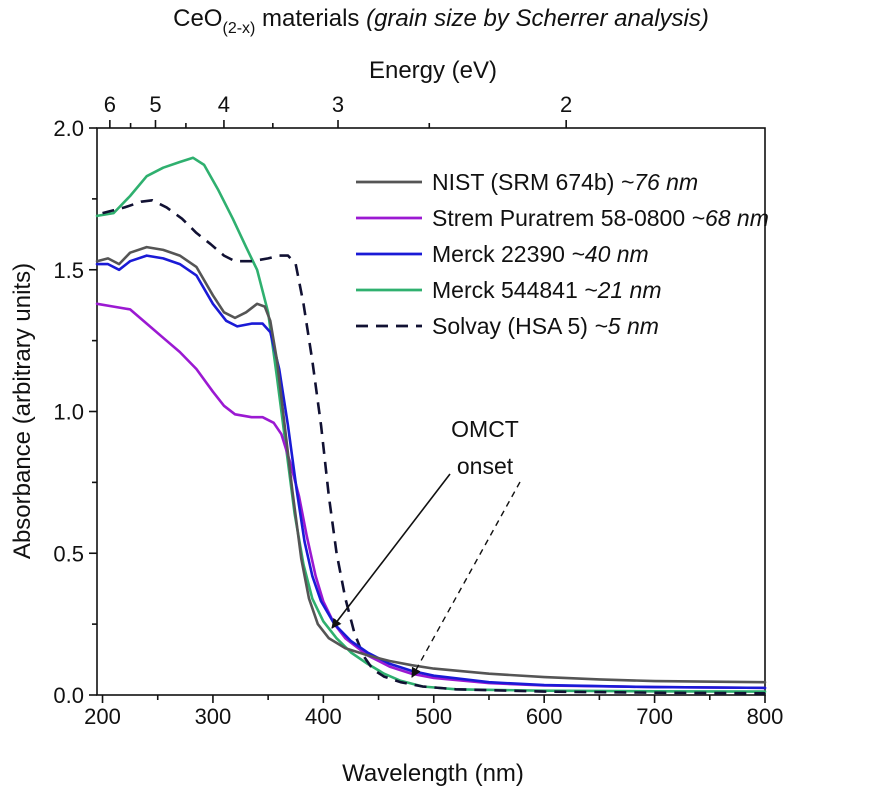 Image resolution: width=877 pixels, height=796 pixels. What do you see at coordinates (433, 70) in the screenshot?
I see `top-axis-title: Energy (eV)` at bounding box center [433, 70].